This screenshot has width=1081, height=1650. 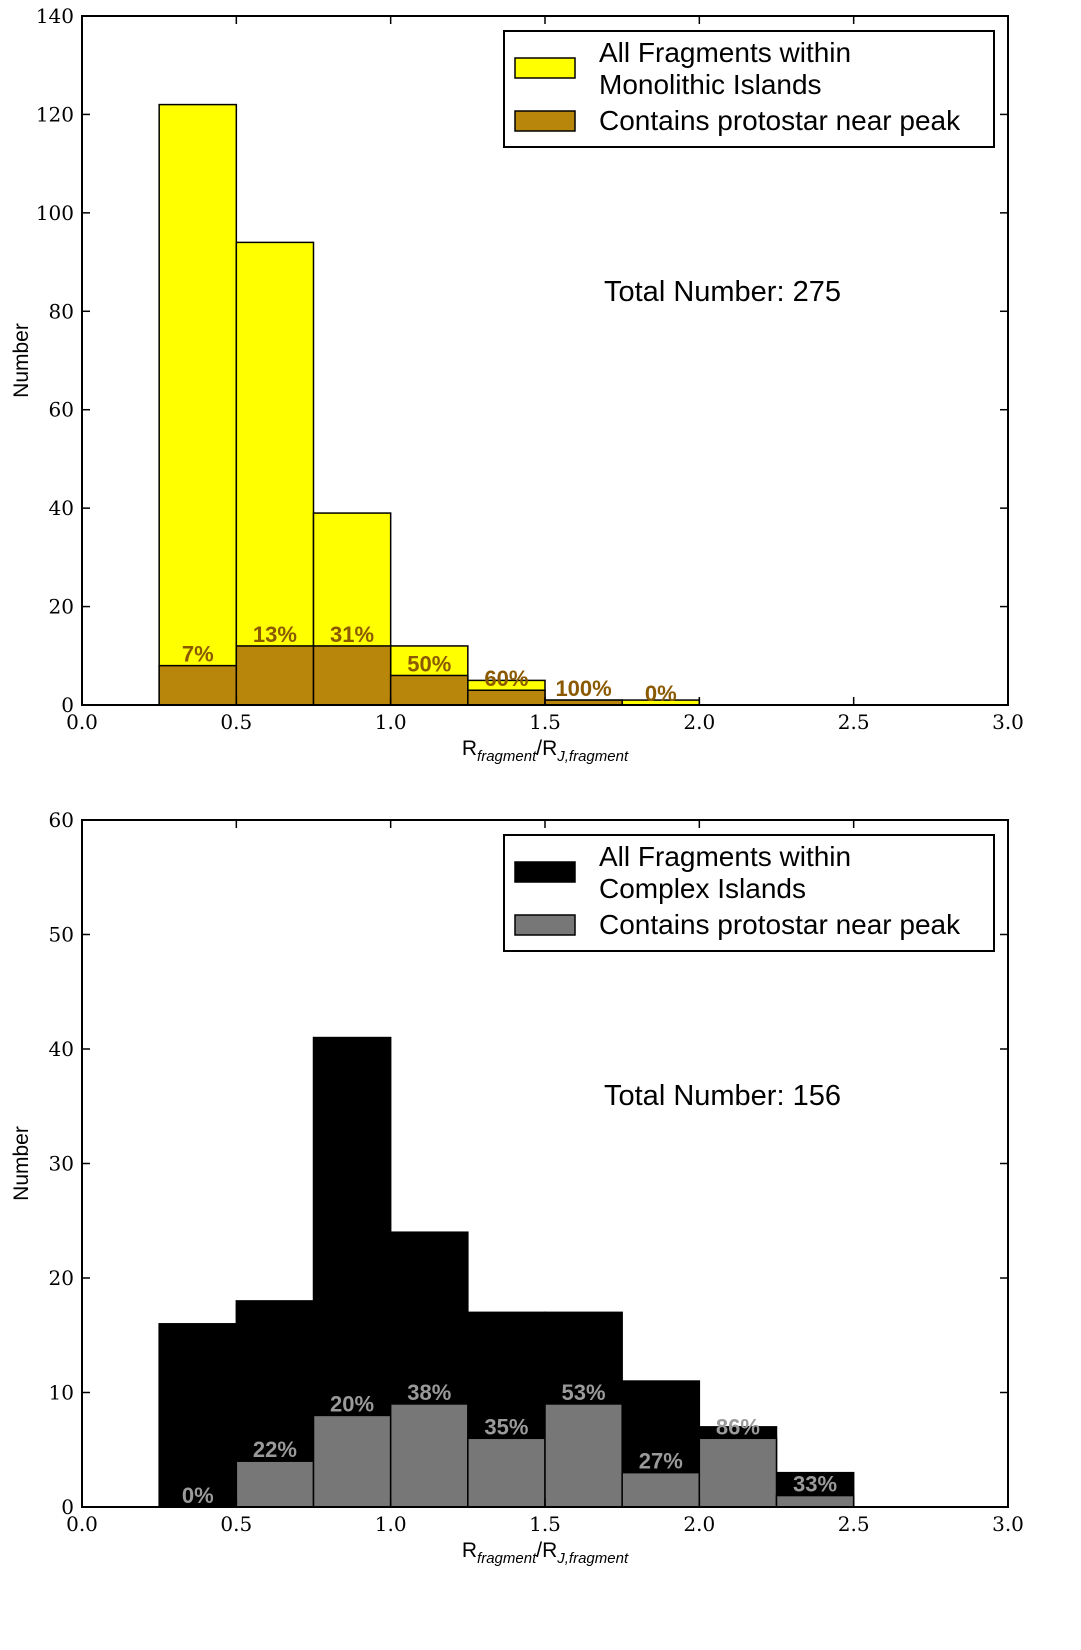 What do you see at coordinates (198, 1495) in the screenshot?
I see `bottom-percent-label: 0%` at bounding box center [198, 1495].